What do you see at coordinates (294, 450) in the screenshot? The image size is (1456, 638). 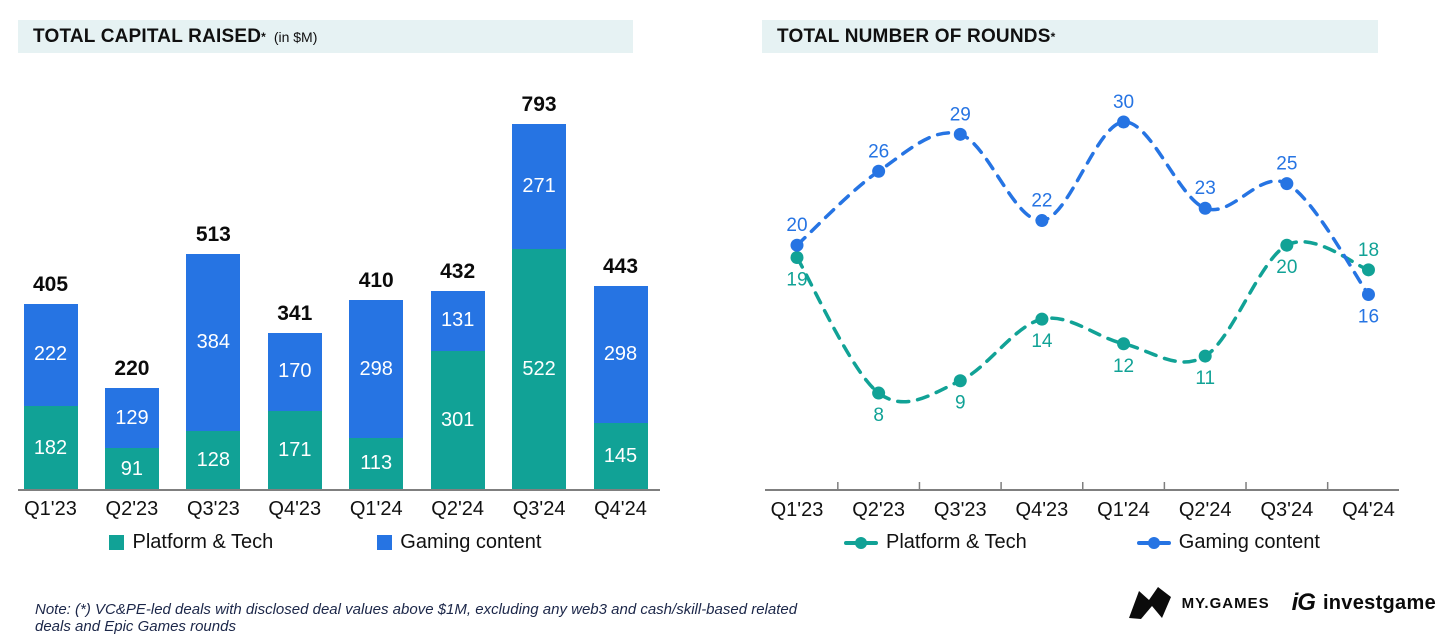 I see `bar-segment-platform-tech: 171` at bounding box center [294, 450].